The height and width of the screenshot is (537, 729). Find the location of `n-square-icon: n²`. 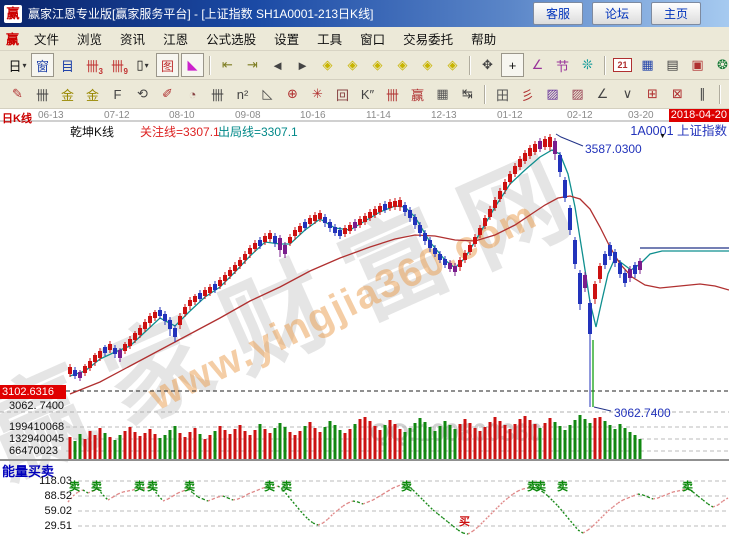

n-square-icon: n² is located at coordinates (242, 94).